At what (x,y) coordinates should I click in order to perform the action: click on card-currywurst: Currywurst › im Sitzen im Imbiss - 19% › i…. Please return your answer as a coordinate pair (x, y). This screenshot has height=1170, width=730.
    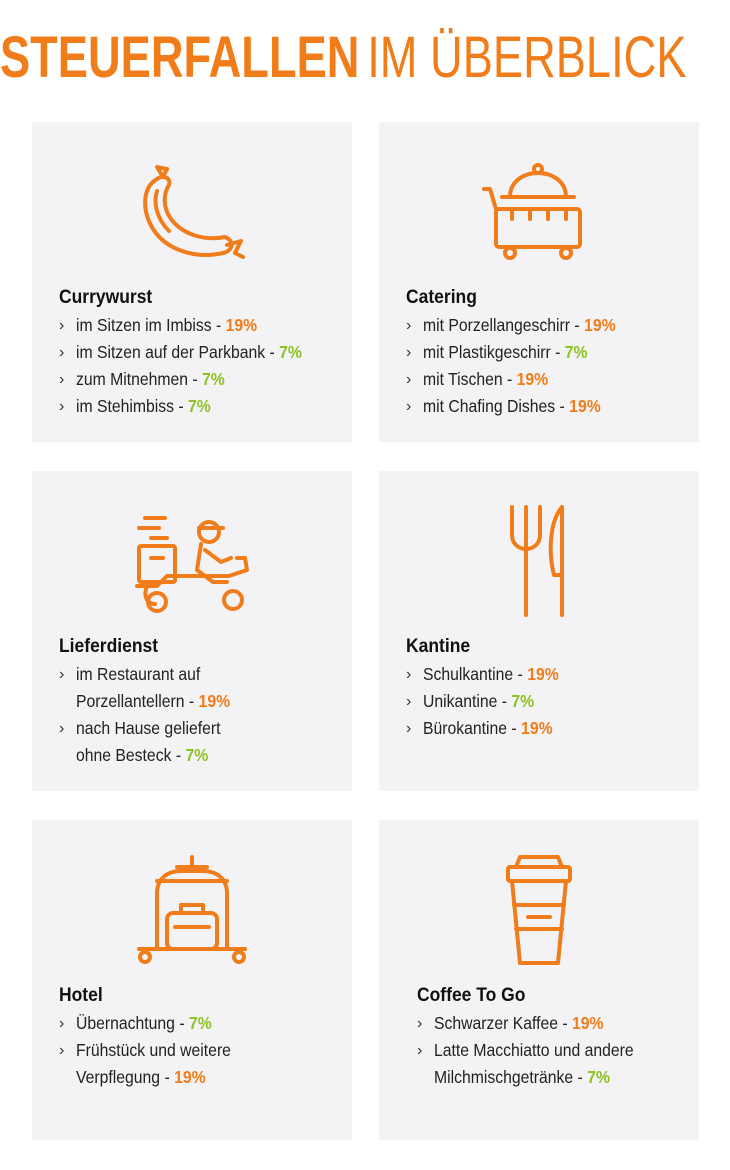
    Looking at the image, I should click on (192, 282).